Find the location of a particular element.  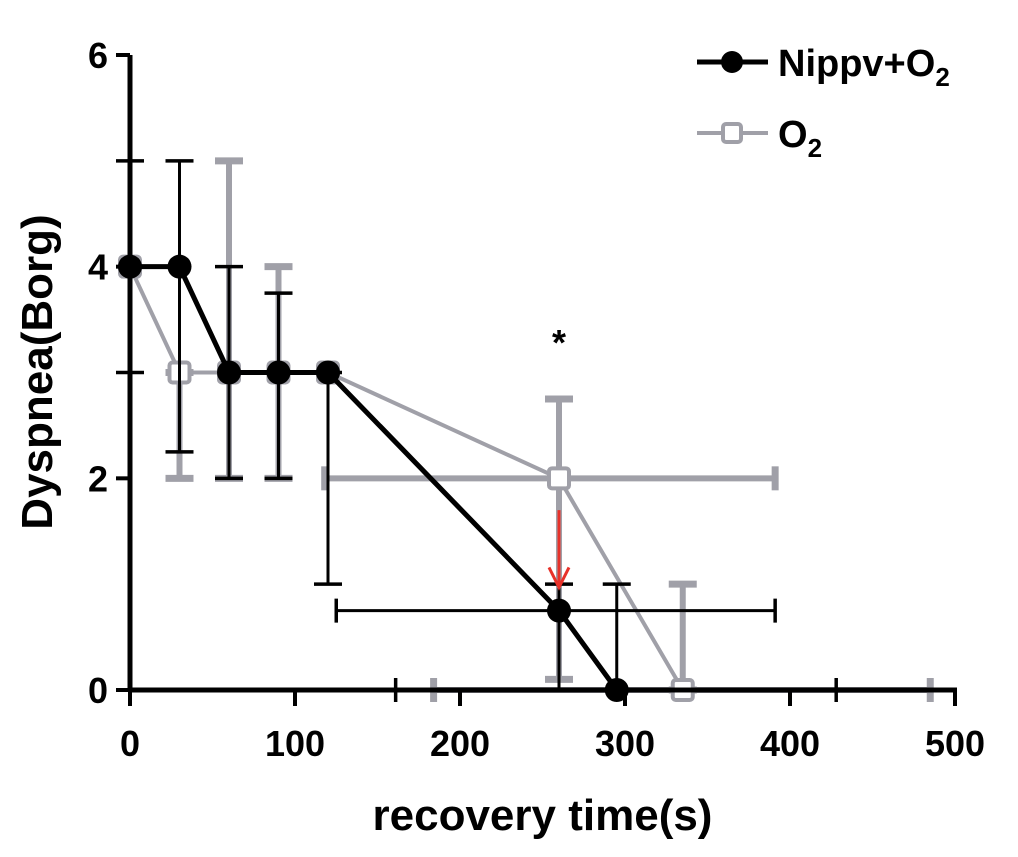

x-tick-label: 400 is located at coordinates (790, 743).